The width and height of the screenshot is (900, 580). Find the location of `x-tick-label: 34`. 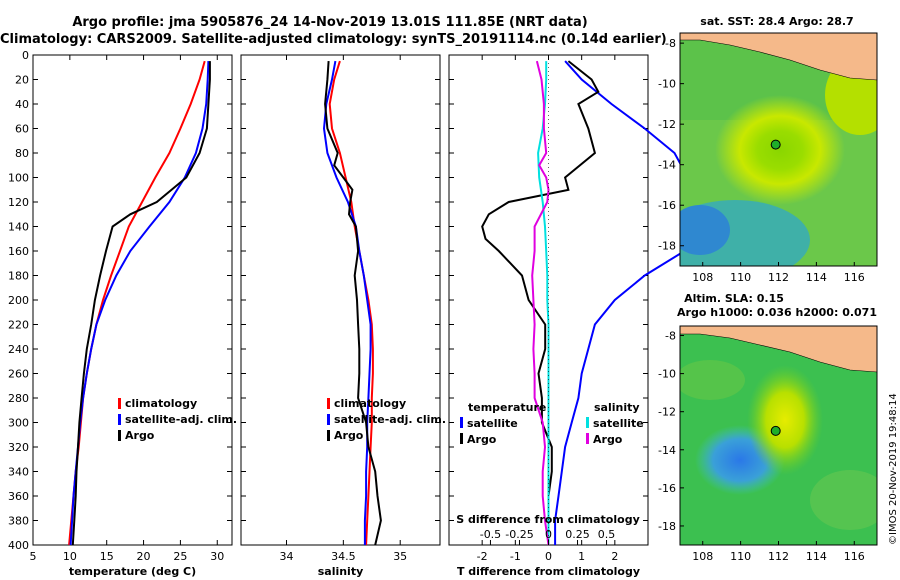

x-tick-label: 34 is located at coordinates (286, 556).